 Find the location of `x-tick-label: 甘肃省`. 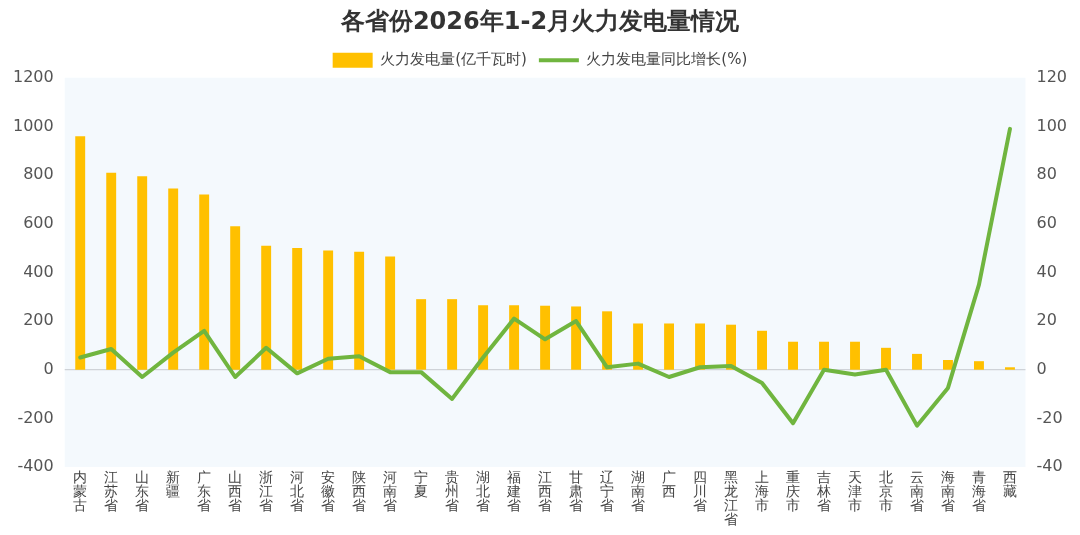

x-tick-label: 甘肃省 is located at coordinates (576, 490).